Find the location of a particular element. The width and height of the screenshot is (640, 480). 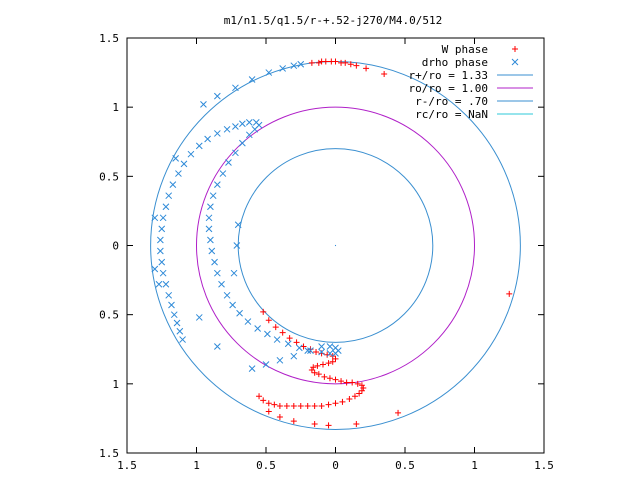

legend-label: r-/ro = .70 is located at coordinates (451, 101).